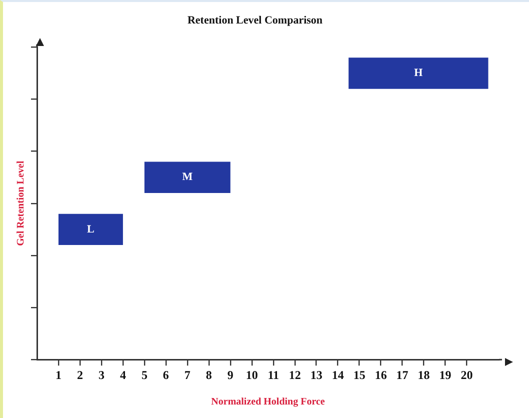 This screenshot has width=529, height=418. I want to click on x-tick-label: 17, so click(402, 375).